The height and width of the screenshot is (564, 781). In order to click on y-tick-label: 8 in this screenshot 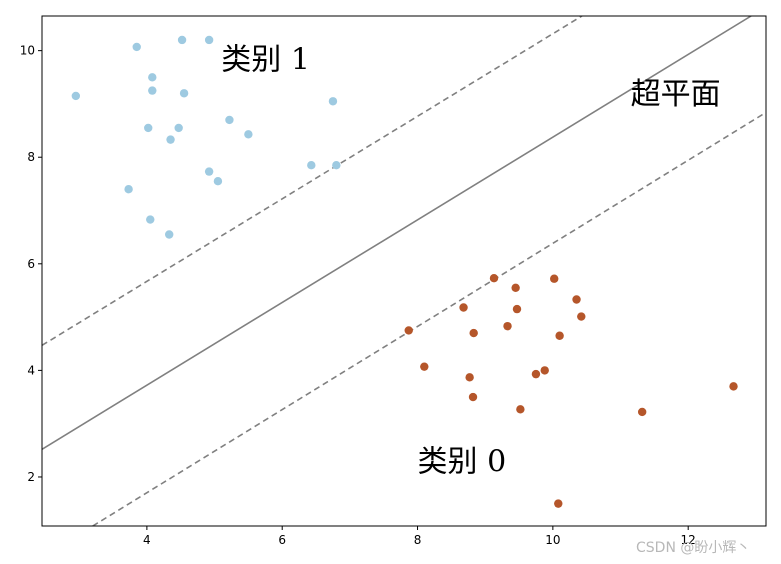, I will do `click(31, 157)`.